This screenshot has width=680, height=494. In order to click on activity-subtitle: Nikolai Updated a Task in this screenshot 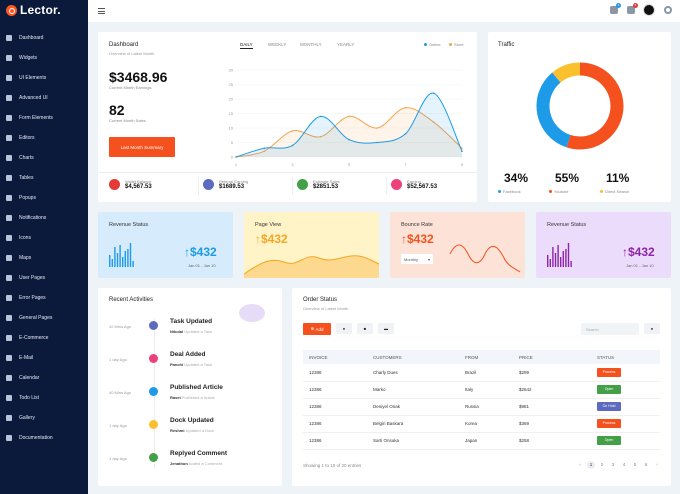, I will do `click(191, 331)`.